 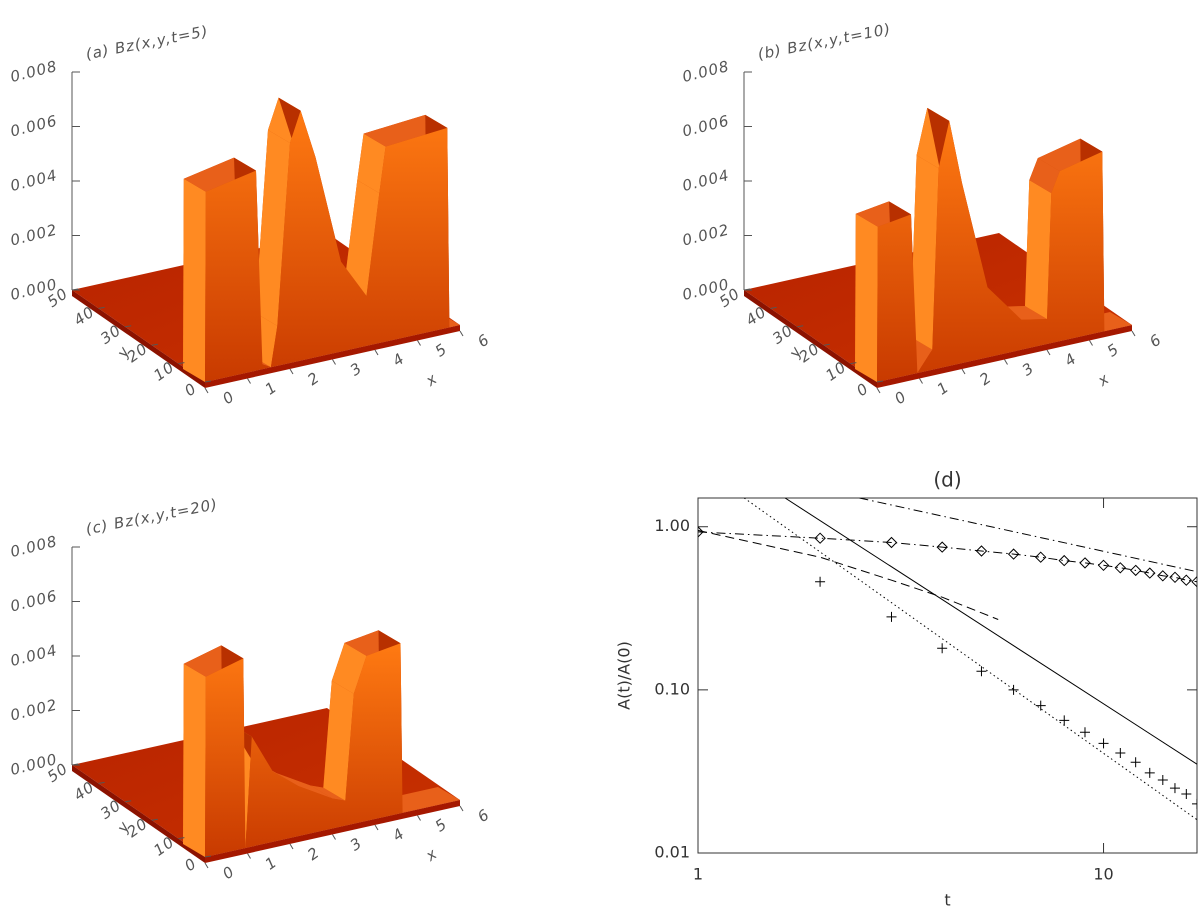 I want to click on panel-title: (a) Bz(x,y,t=5), so click(x=147, y=42).